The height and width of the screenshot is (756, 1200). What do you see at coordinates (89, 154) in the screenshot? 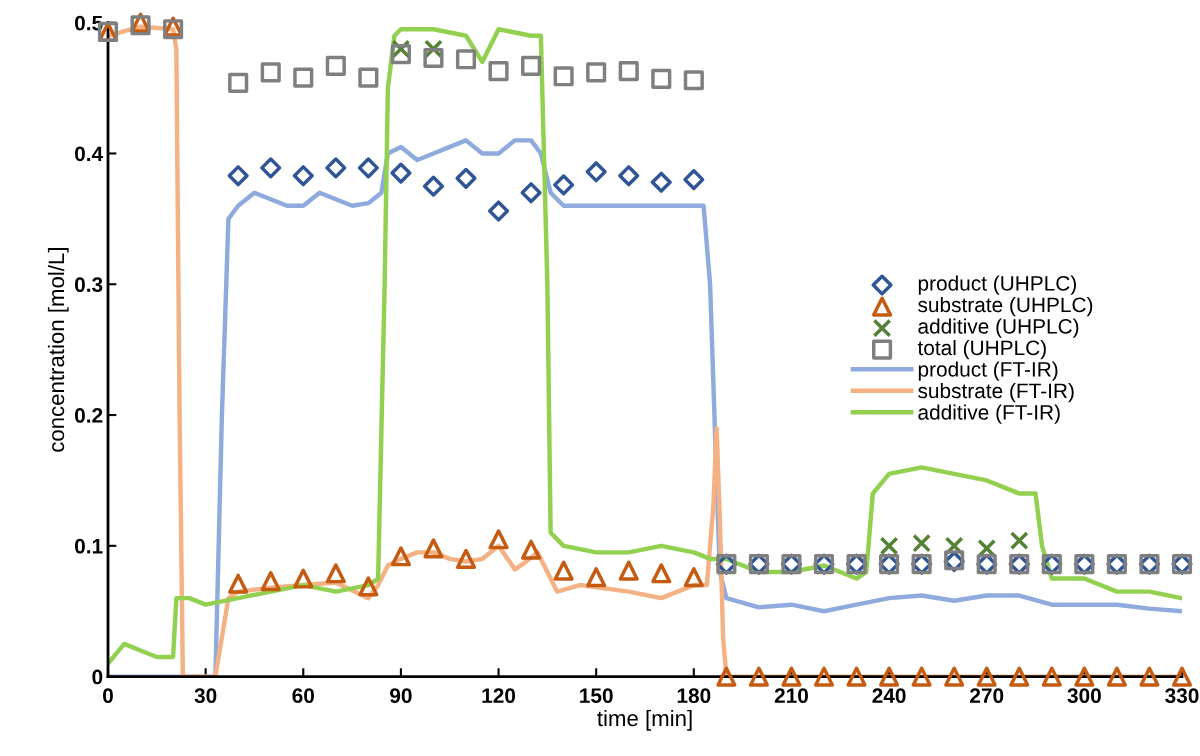
I see `y-tick-label: 0.4` at bounding box center [89, 154].